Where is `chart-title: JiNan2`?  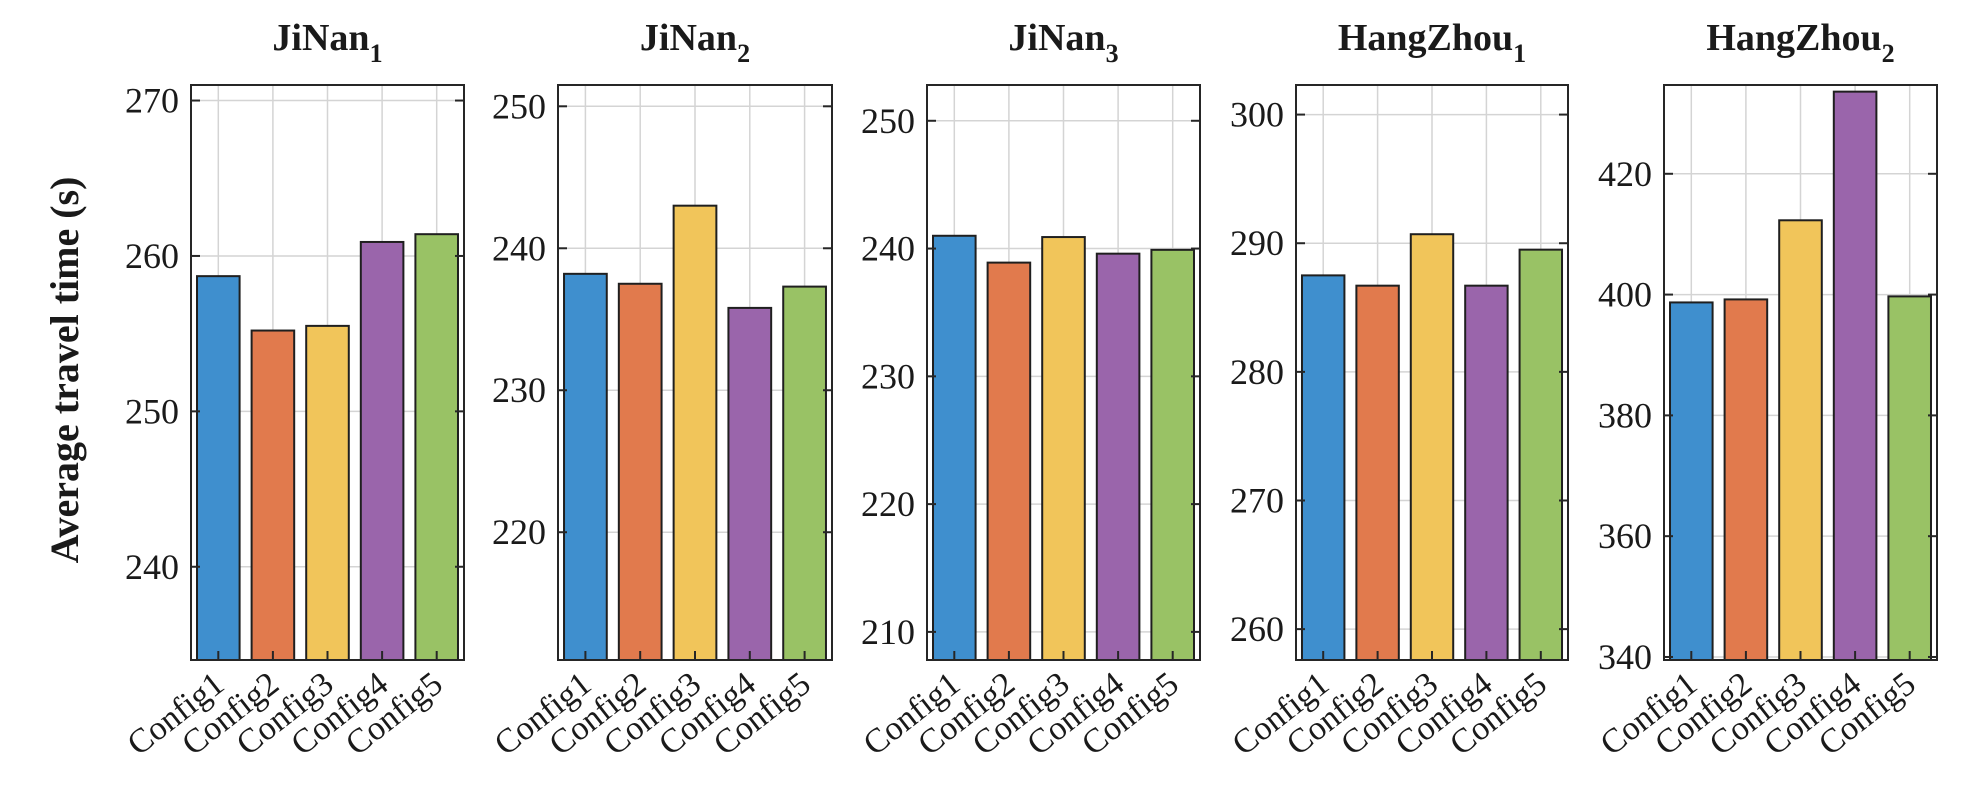 chart-title: JiNan2 is located at coordinates (695, 42).